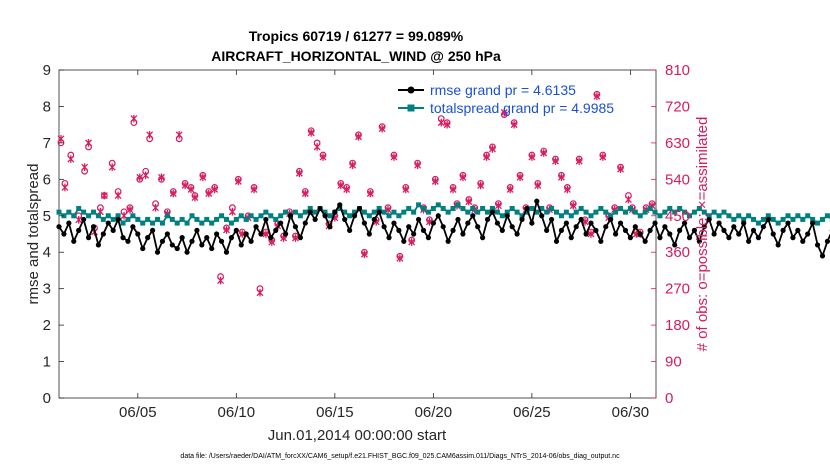 This screenshot has width=830, height=470. I want to click on y2-tick-label: 450, so click(677, 216).